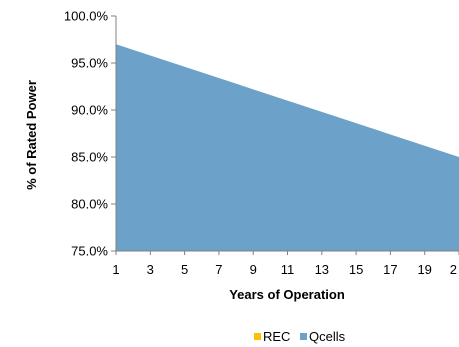 The width and height of the screenshot is (459, 347). What do you see at coordinates (288, 269) in the screenshot?
I see `x-tick-label: 11` at bounding box center [288, 269].